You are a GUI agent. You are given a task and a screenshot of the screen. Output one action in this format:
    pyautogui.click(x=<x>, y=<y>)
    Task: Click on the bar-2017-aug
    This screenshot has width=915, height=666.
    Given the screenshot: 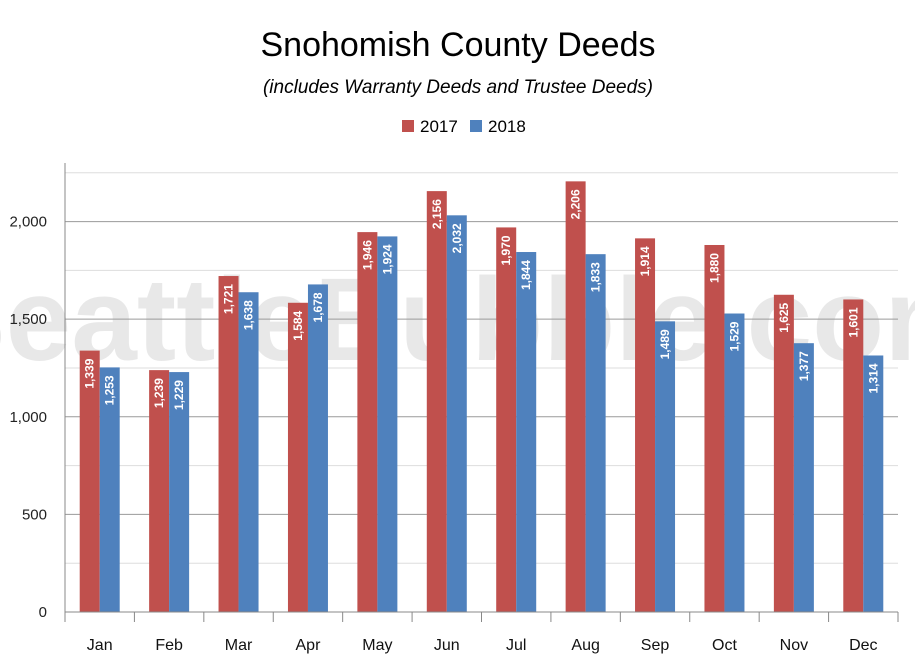 What is the action you would take?
    pyautogui.click(x=575, y=396)
    